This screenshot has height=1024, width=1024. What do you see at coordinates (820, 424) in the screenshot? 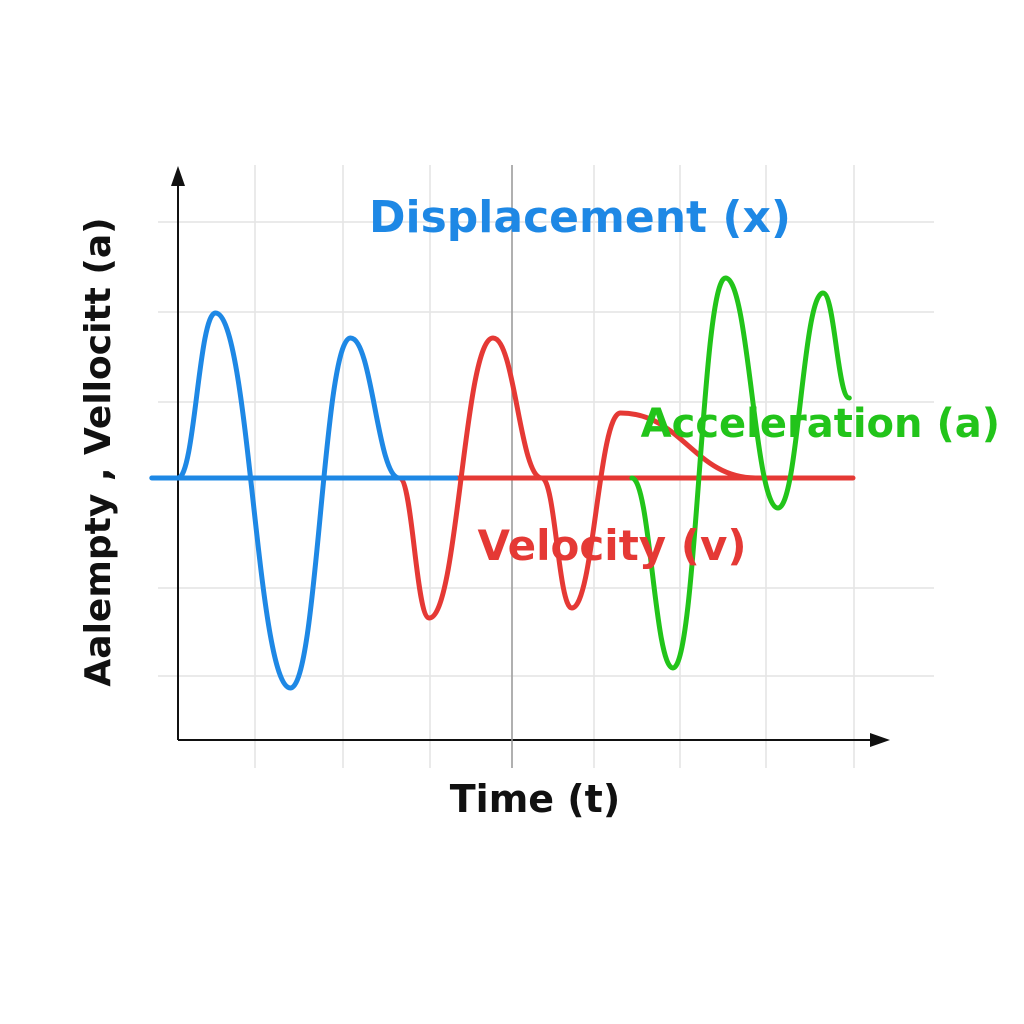
I see `series-label-acceleration: Acceleration (a)` at bounding box center [820, 424].